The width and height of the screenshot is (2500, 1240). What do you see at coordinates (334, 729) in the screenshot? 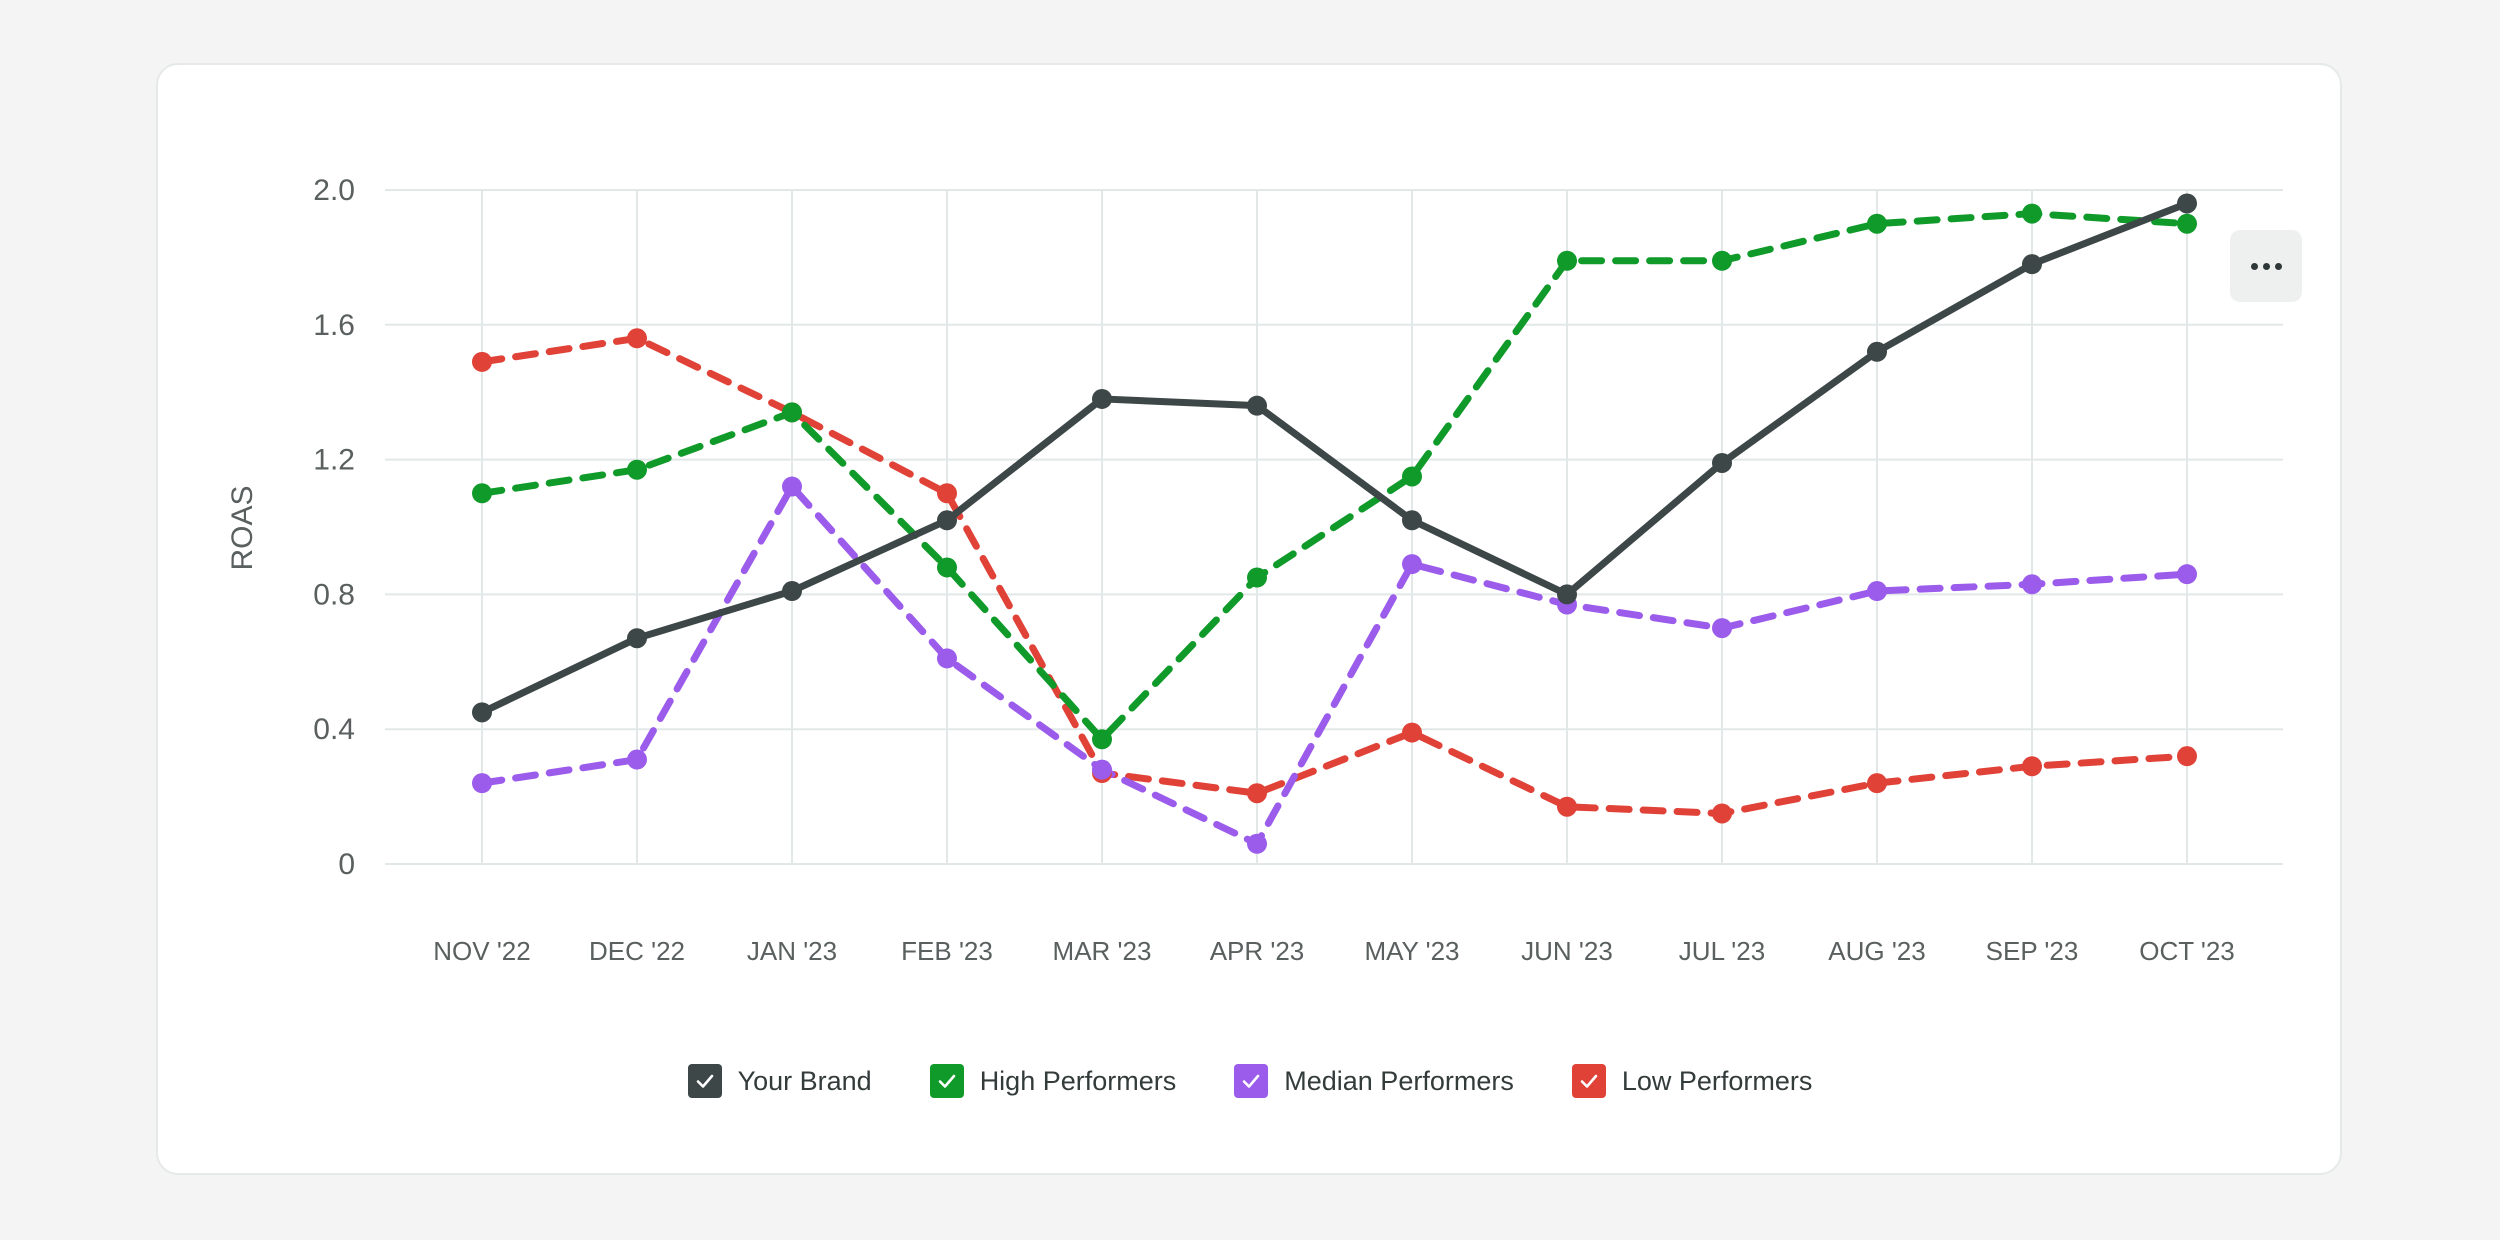
I see `y-tick-label: 0.4` at bounding box center [334, 729].